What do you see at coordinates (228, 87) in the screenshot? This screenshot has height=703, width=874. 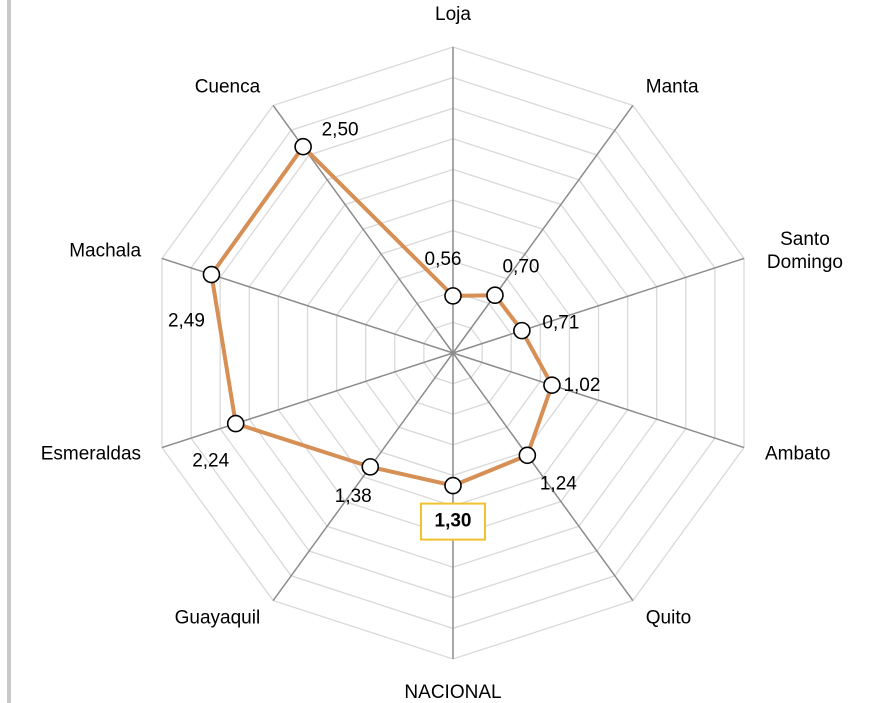 I see `category-label: Cuenca` at bounding box center [228, 87].